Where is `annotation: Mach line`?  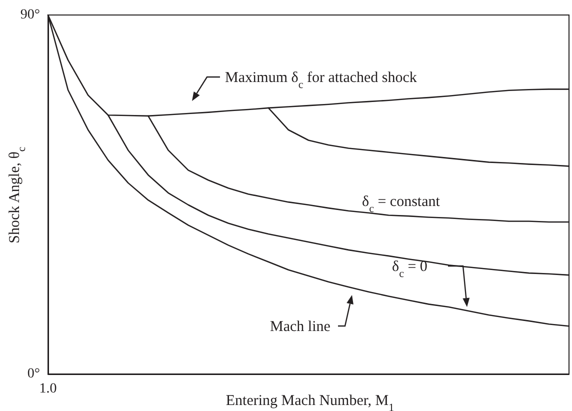
annotation: Mach line is located at coordinates (300, 327).